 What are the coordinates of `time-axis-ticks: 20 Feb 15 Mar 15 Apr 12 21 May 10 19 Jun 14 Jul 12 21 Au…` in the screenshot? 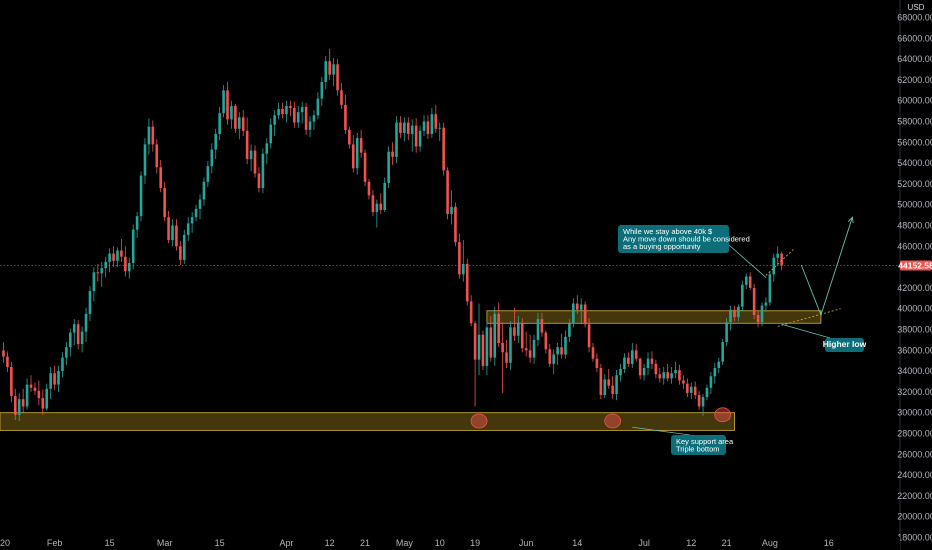 It's located at (417, 543).